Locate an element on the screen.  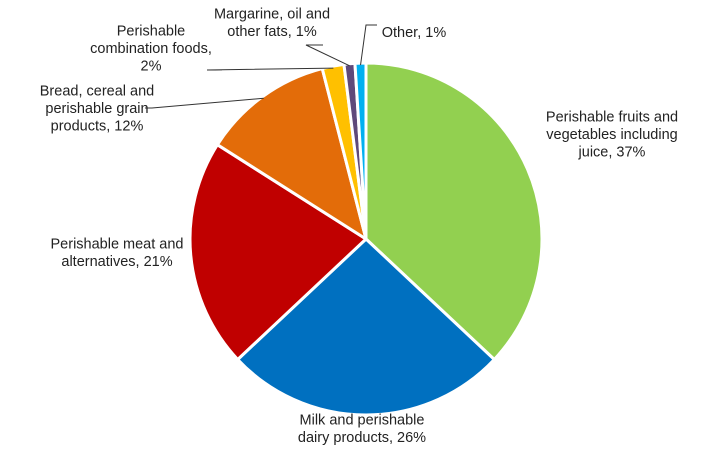
slice-label-line: 2% is located at coordinates (151, 67).